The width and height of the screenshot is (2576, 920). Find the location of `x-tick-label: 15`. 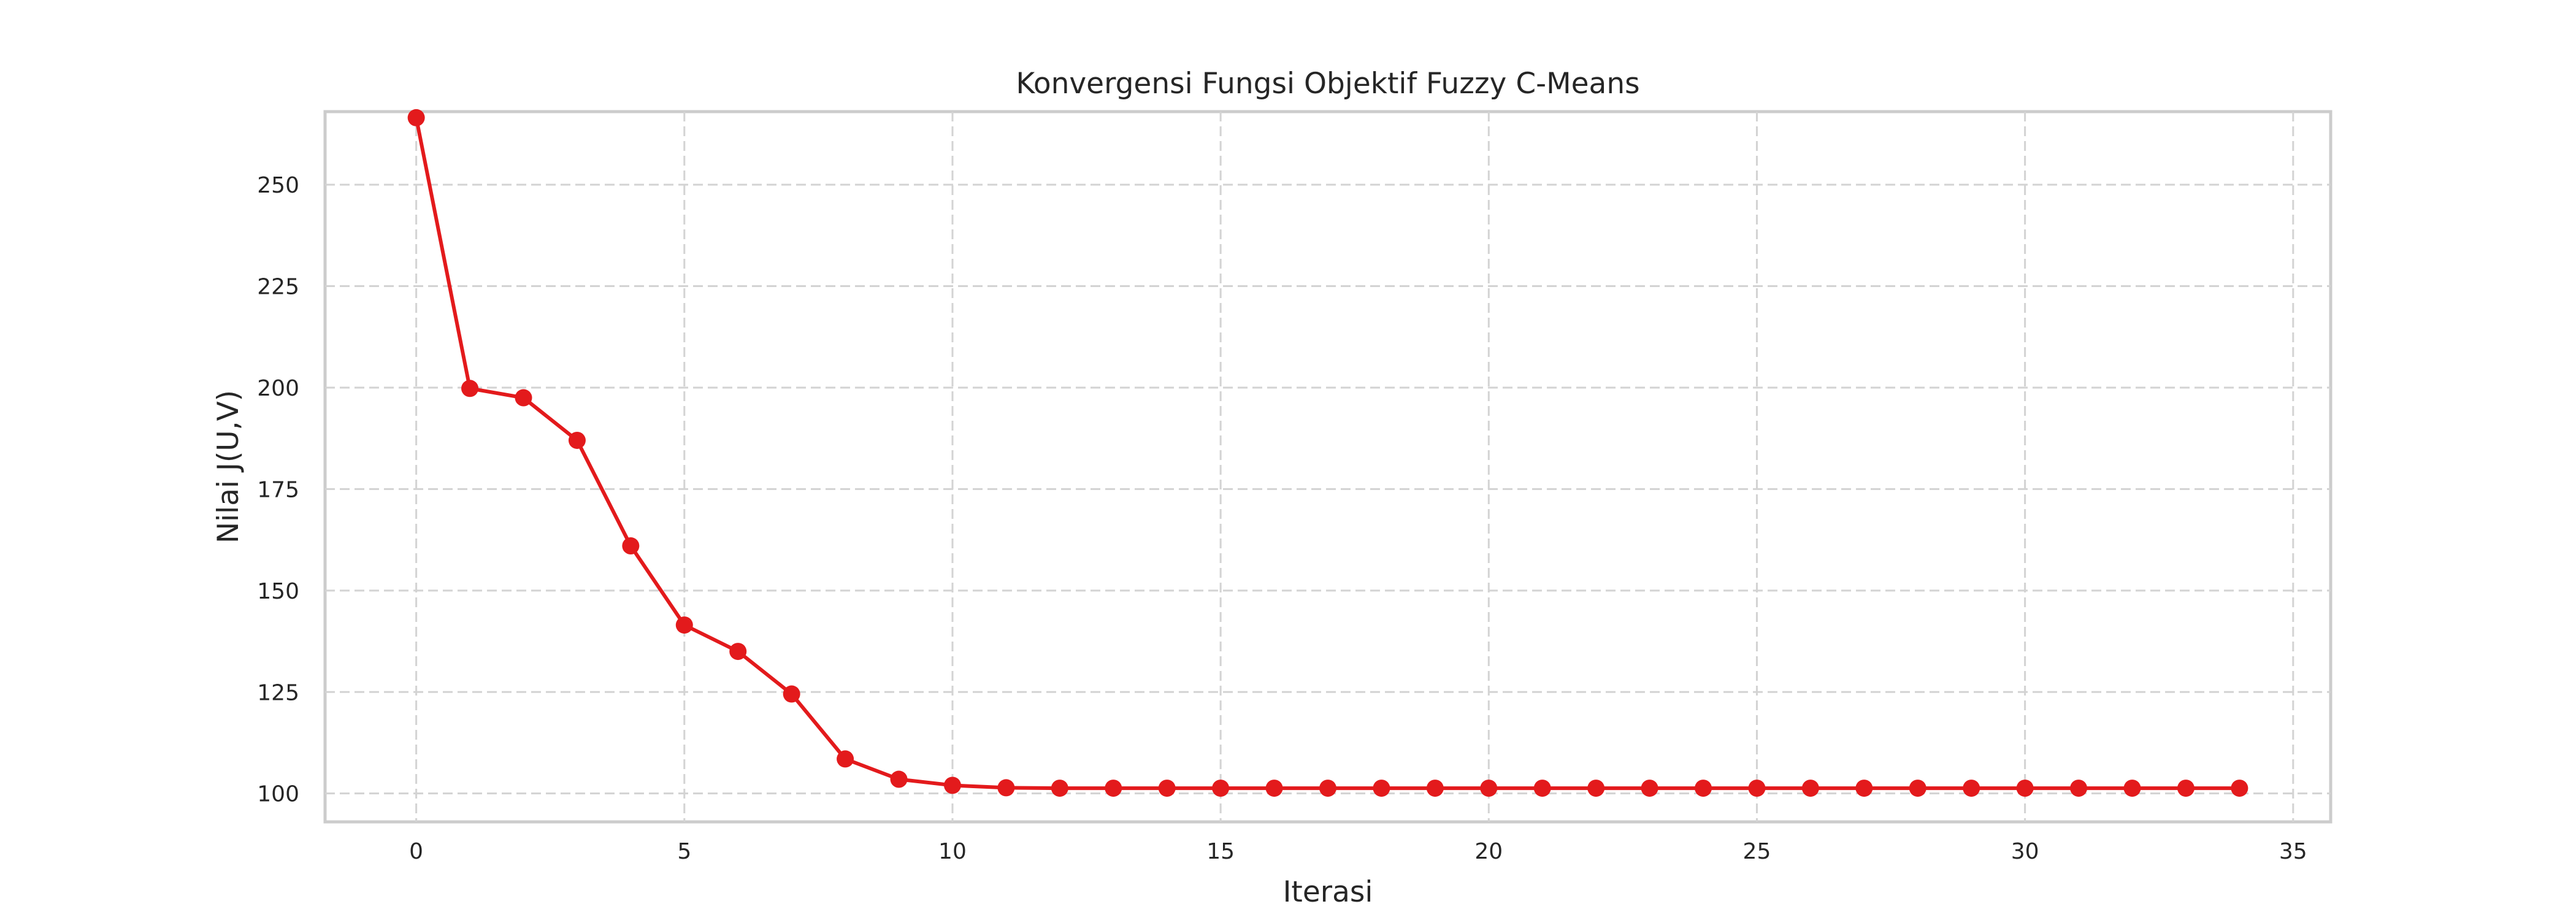

x-tick-label: 15 is located at coordinates (1220, 851).